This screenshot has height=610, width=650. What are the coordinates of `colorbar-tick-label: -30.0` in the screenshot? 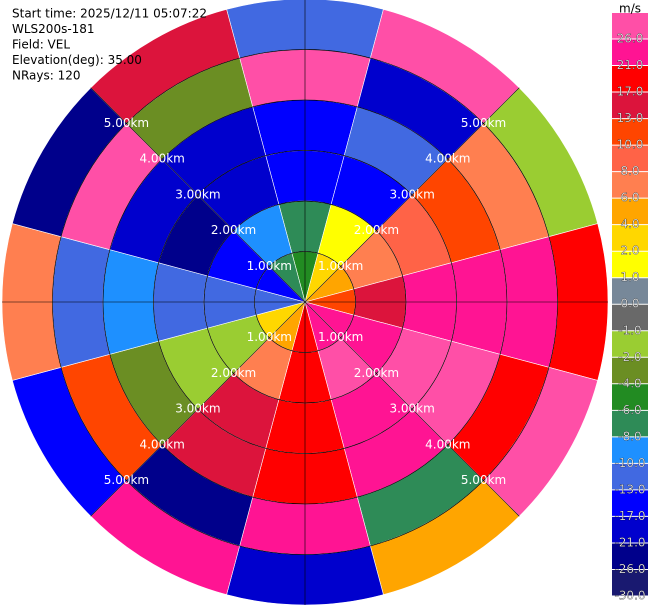 It's located at (629, 596).